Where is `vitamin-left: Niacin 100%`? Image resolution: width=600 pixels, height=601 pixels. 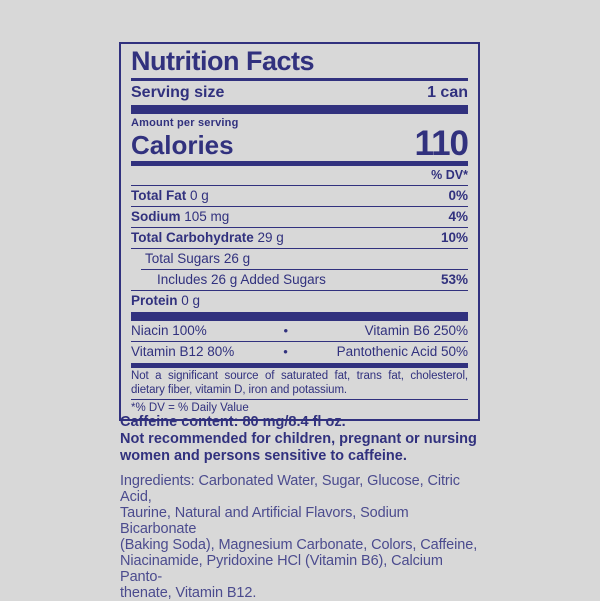 vitamin-left: Niacin 100% is located at coordinates (169, 330).